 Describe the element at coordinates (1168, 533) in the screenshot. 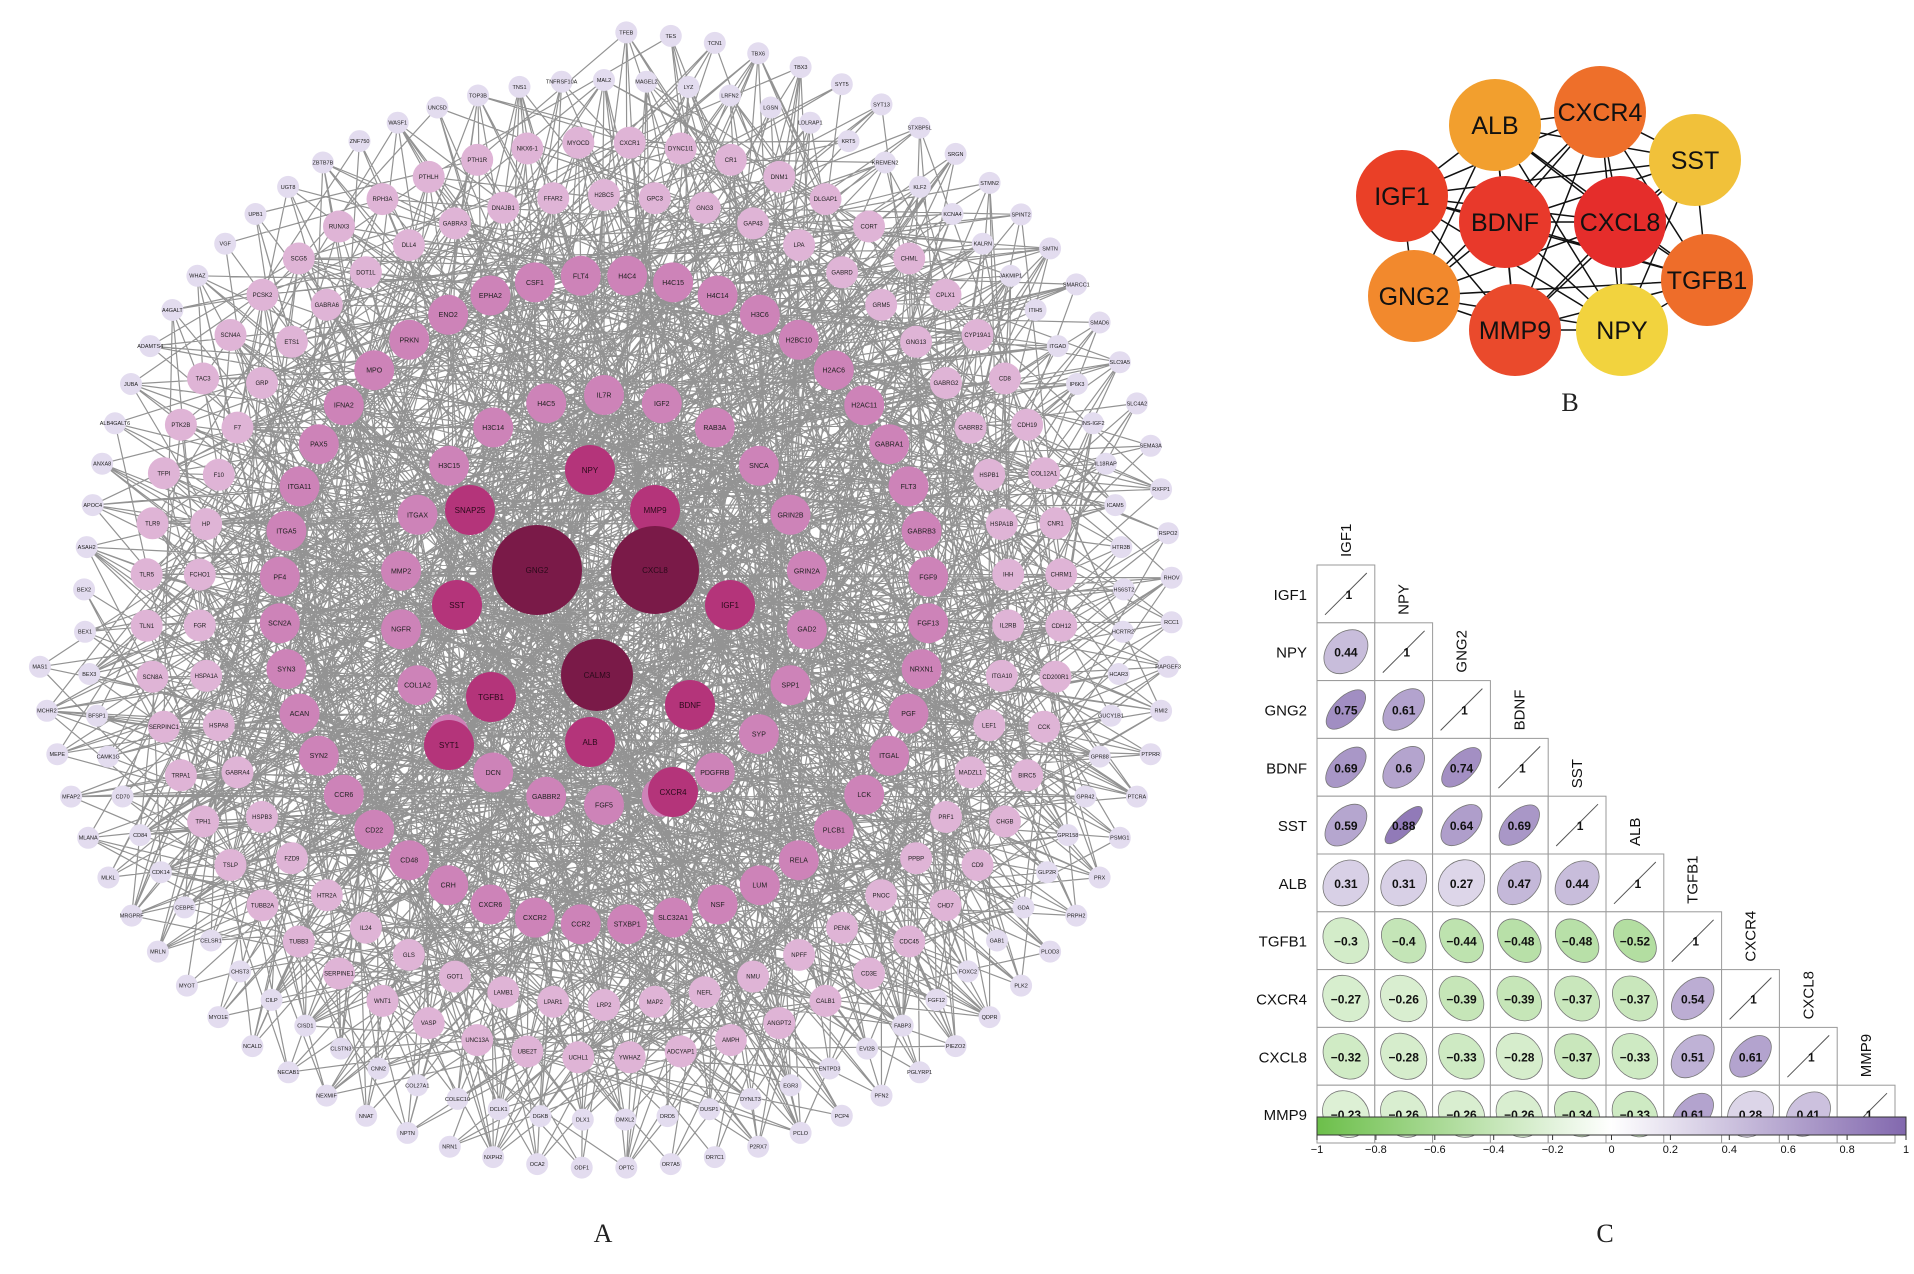

I see `network-node-rspo2: RSPO2` at that location.